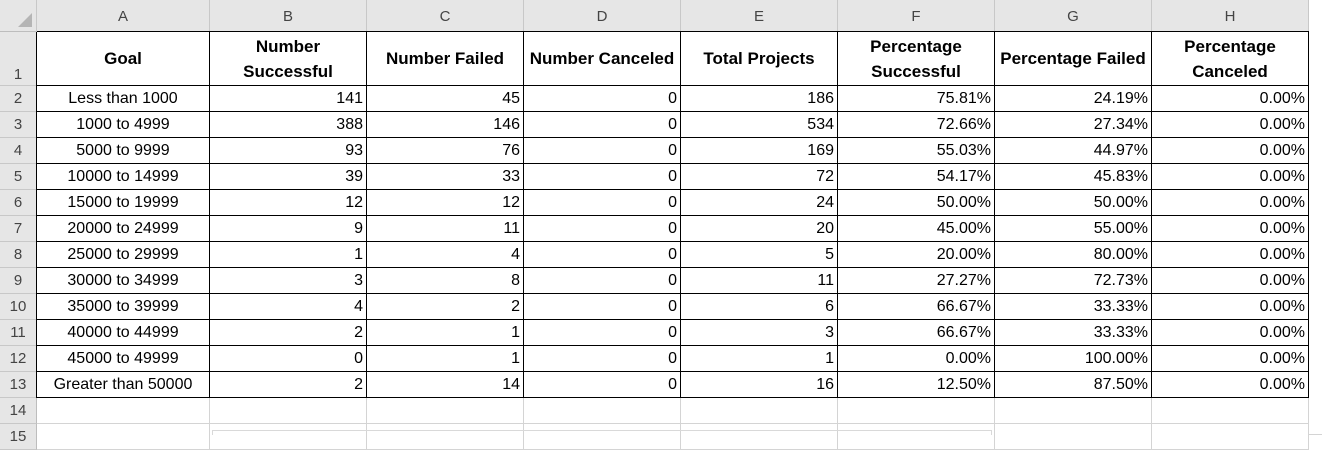 This screenshot has width=1322, height=450. Describe the element at coordinates (759, 99) in the screenshot. I see `value-cell: 186` at that location.